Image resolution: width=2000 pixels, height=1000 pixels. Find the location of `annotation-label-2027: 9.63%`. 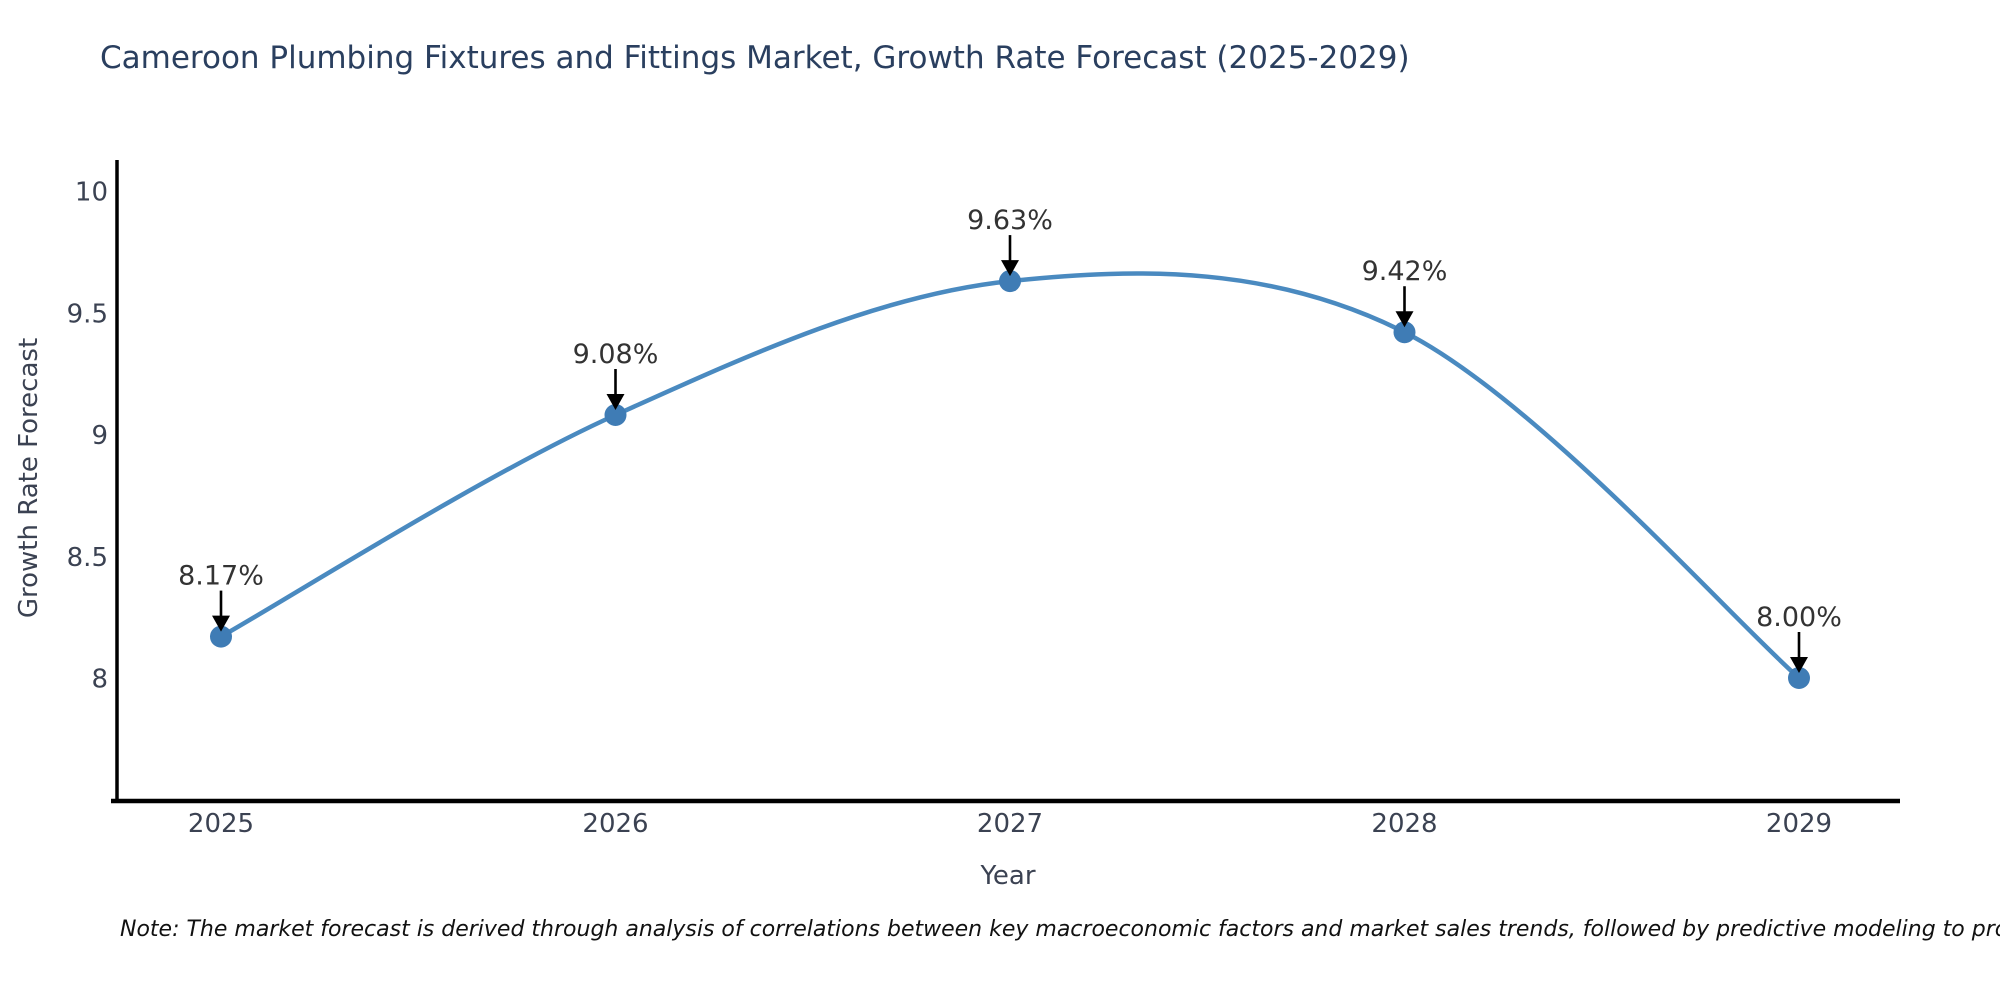

annotation-label-2027: 9.63% is located at coordinates (1010, 220).